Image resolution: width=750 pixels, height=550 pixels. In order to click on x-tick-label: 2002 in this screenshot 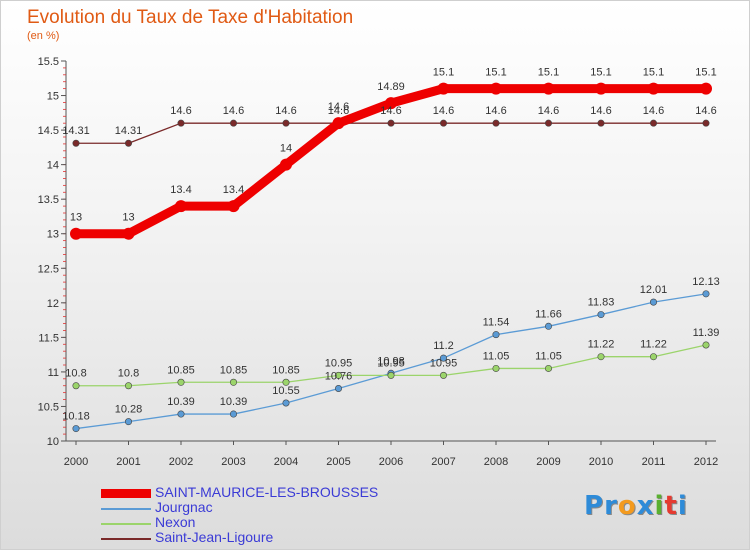, I will do `click(181, 462)`.